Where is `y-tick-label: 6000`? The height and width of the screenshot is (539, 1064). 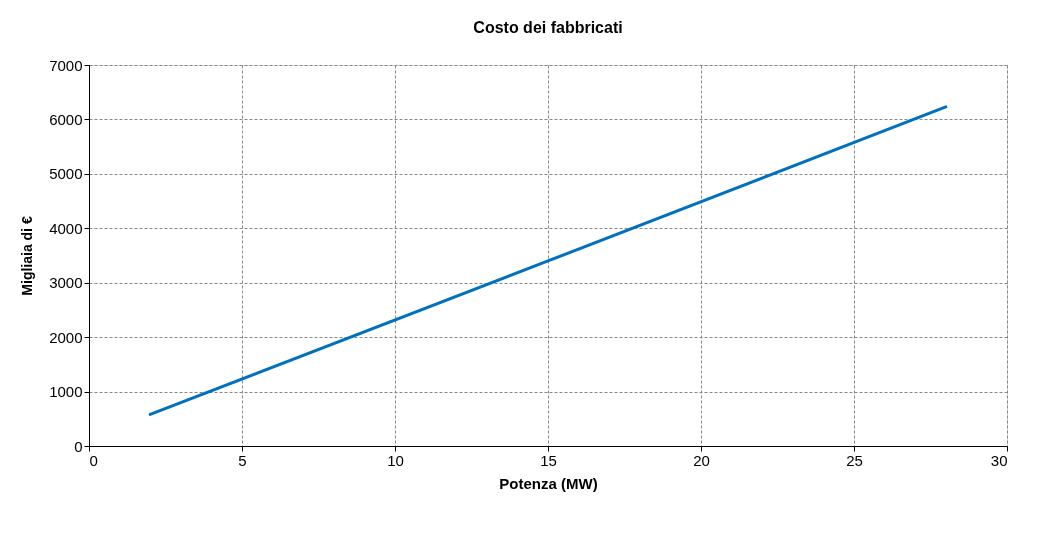 y-tick-label: 6000 is located at coordinates (66, 119).